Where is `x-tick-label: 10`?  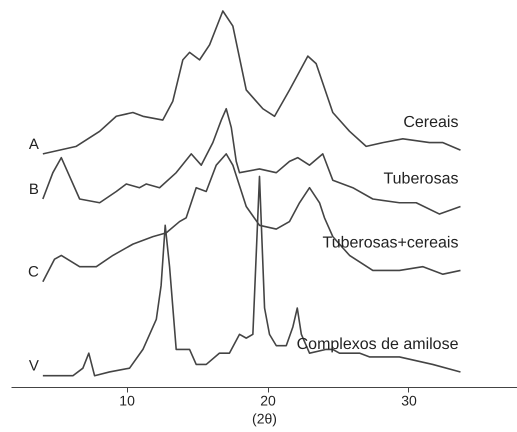
x-tick-label: 10 is located at coordinates (127, 400).